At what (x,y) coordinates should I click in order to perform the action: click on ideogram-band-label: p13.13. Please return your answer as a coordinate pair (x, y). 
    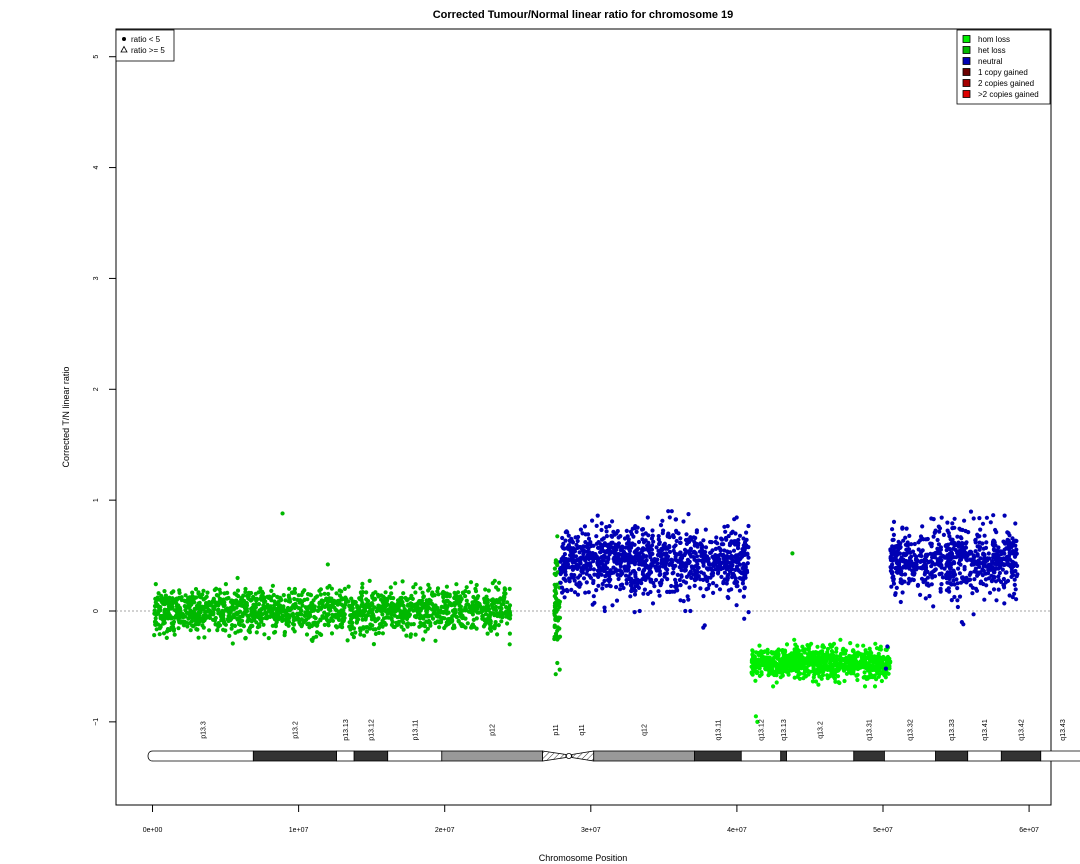
    Looking at the image, I should click on (346, 730).